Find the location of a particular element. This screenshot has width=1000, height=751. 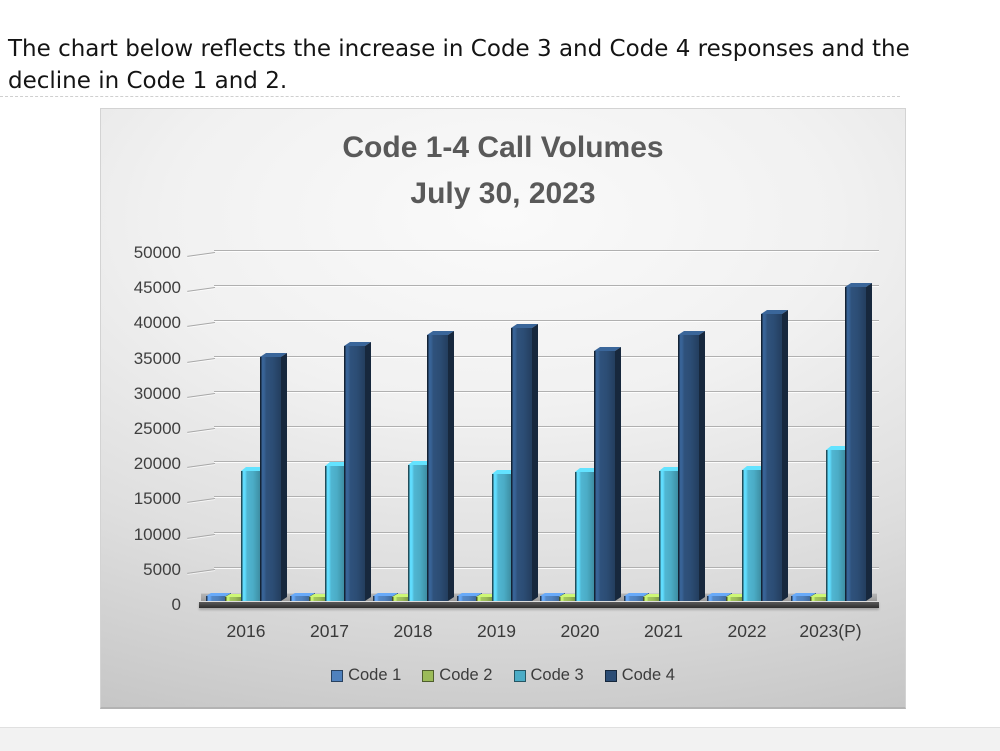

bar-side-code-4-2017 is located at coordinates (367, 471).